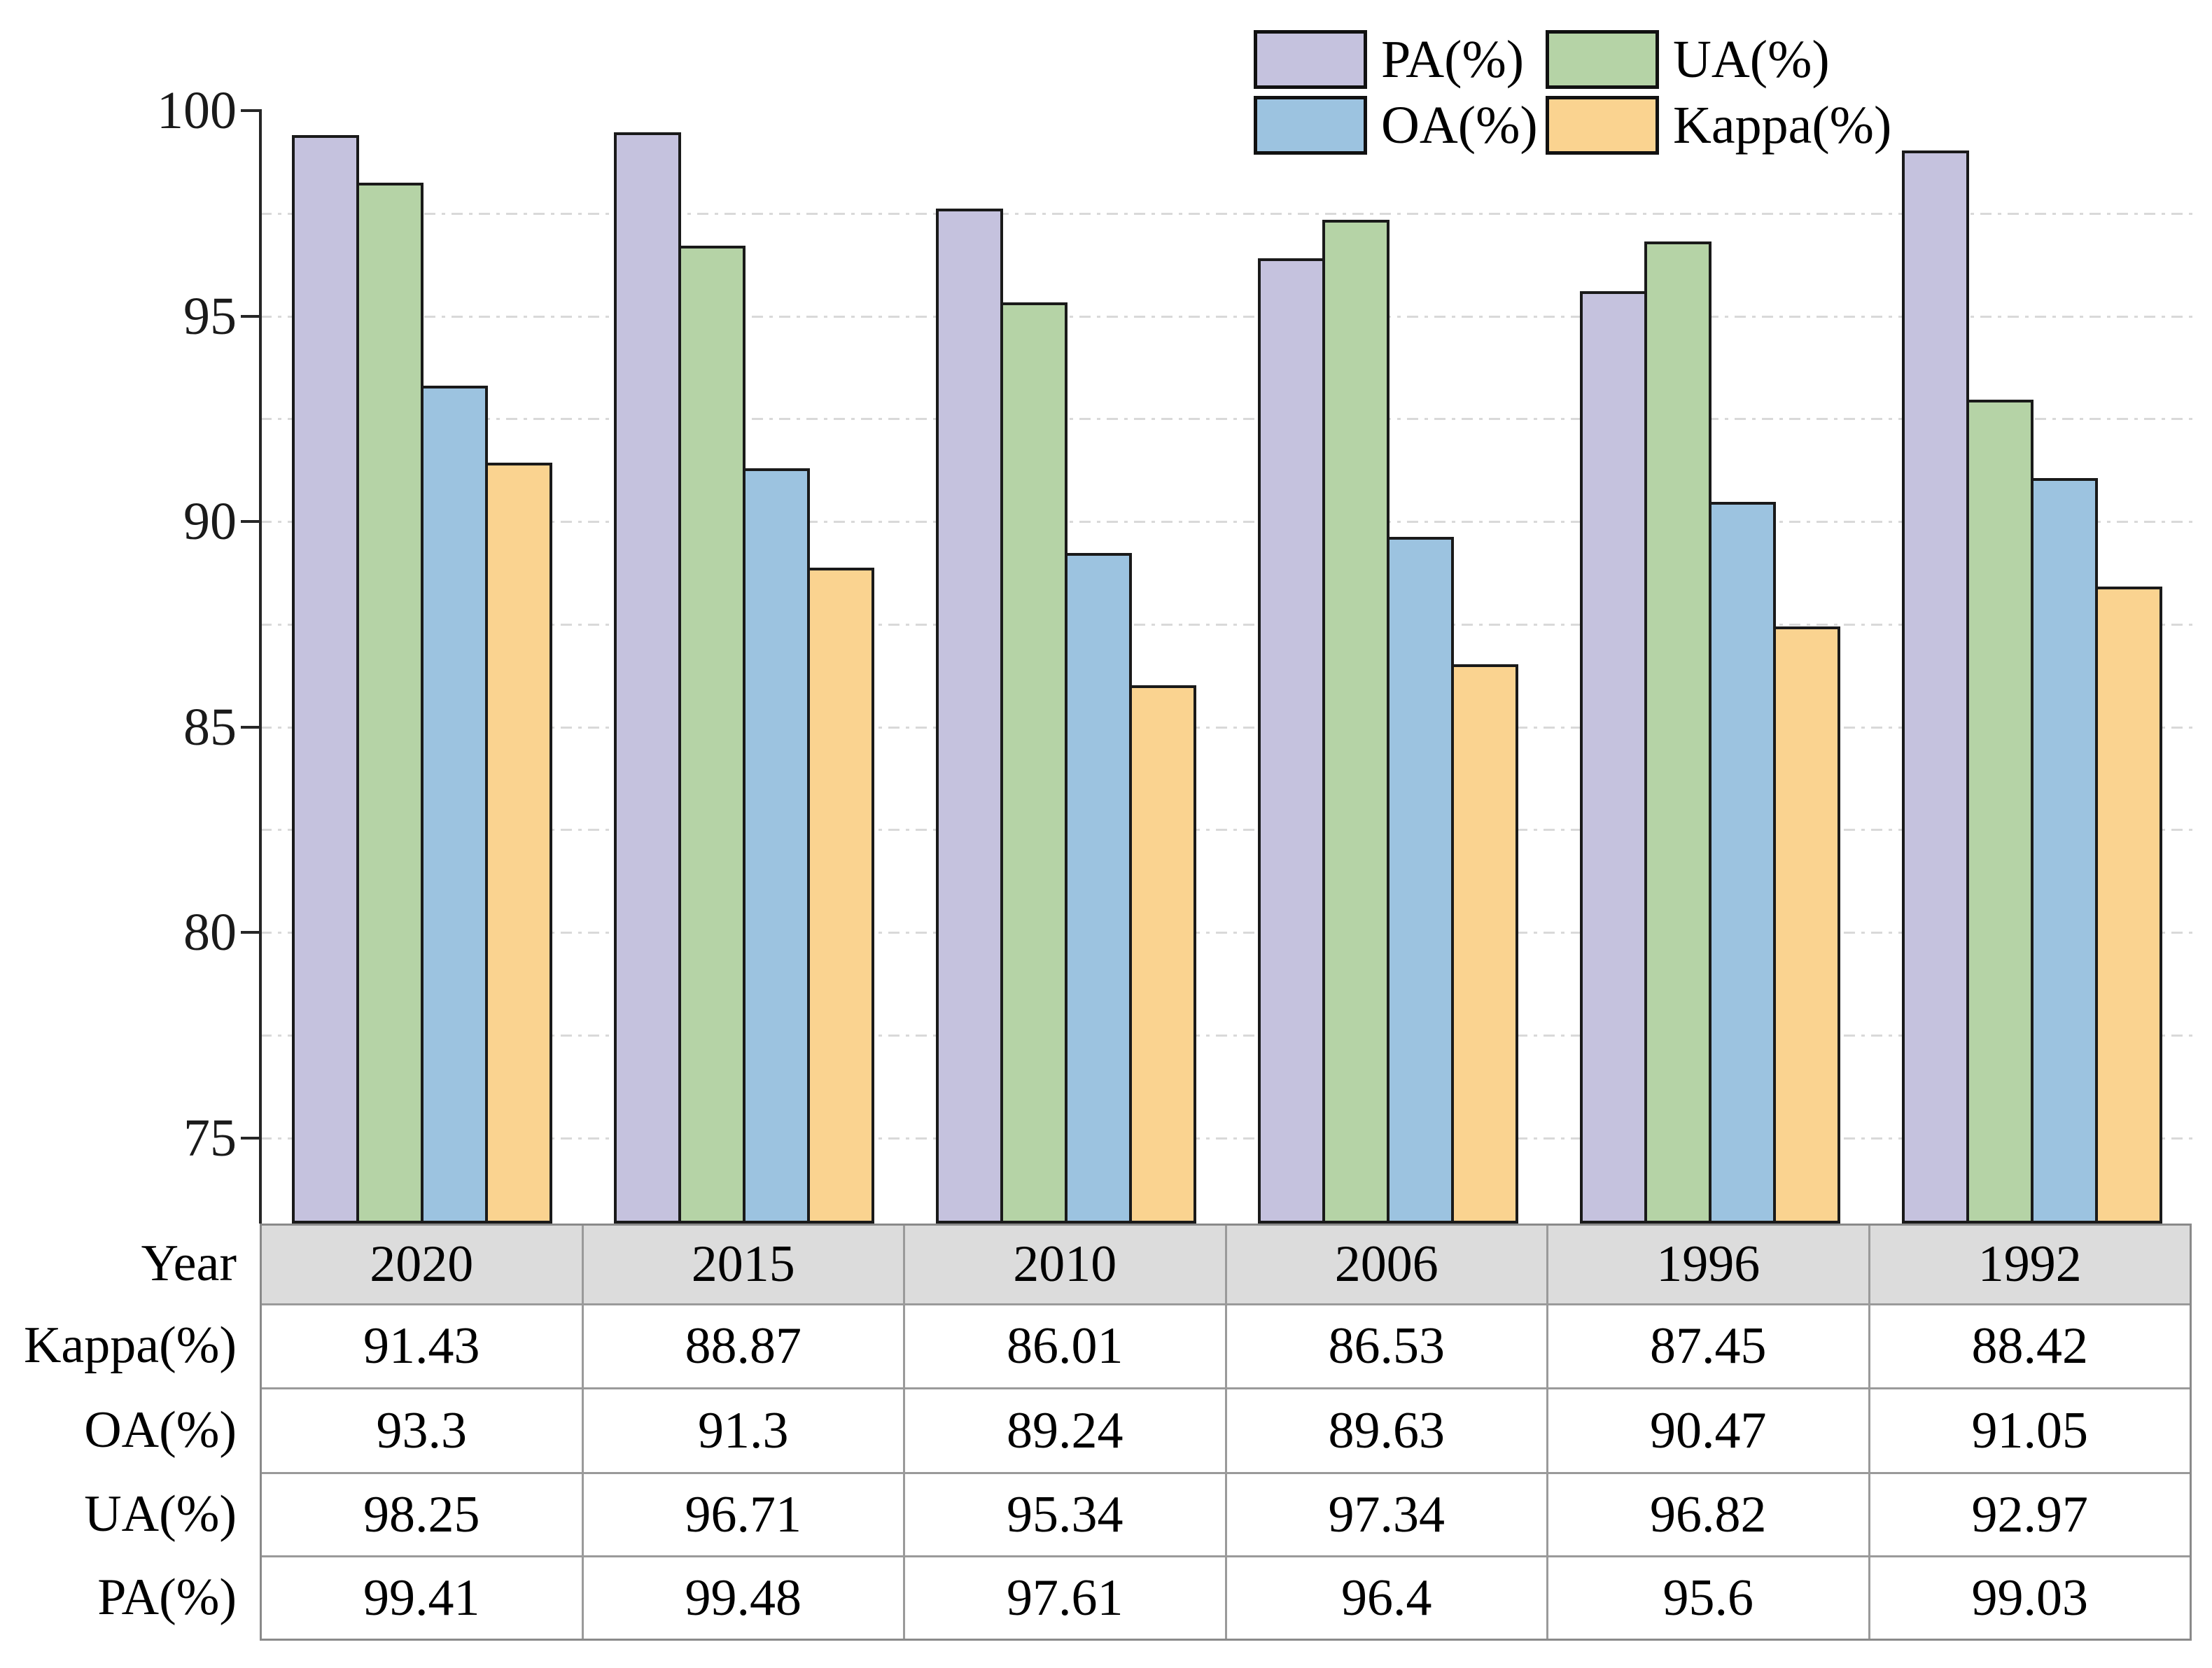 This screenshot has width=2212, height=1668. What do you see at coordinates (454, 805) in the screenshot?
I see `bar-oa-2020` at bounding box center [454, 805].